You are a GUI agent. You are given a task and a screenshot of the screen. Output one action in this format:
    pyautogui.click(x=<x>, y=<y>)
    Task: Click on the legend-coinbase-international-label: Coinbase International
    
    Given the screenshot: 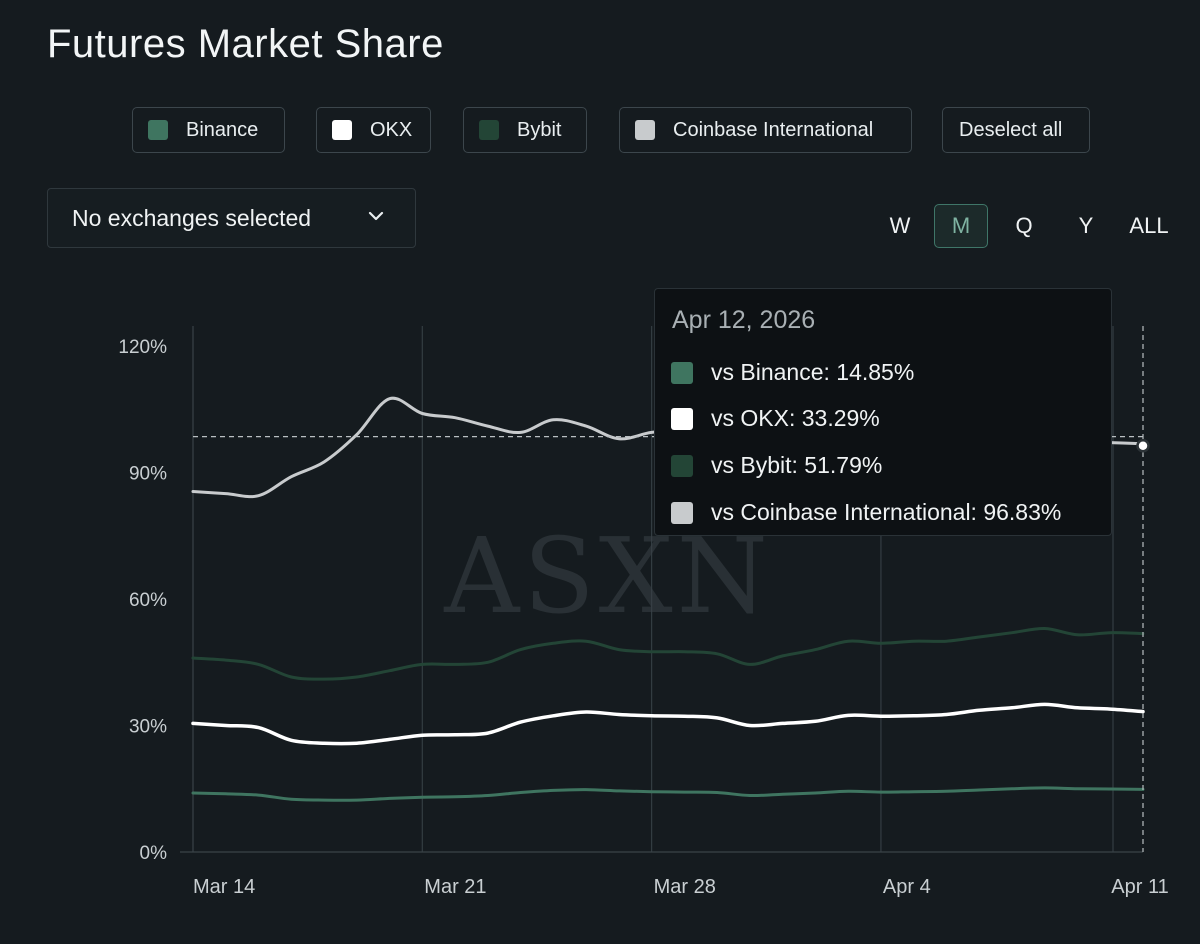 What is the action you would take?
    pyautogui.click(x=773, y=129)
    